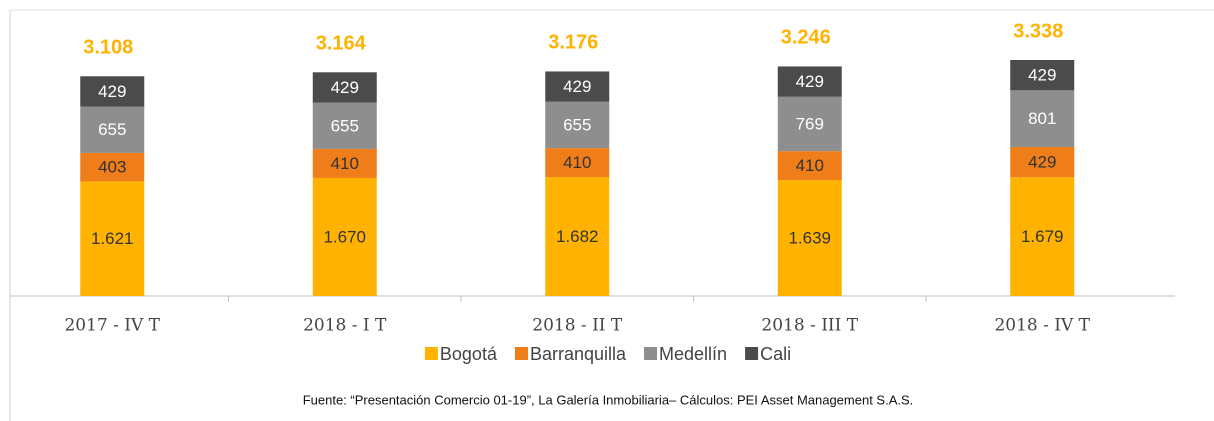 The width and height of the screenshot is (1214, 421). I want to click on total-label: 3.338, so click(1038, 31).